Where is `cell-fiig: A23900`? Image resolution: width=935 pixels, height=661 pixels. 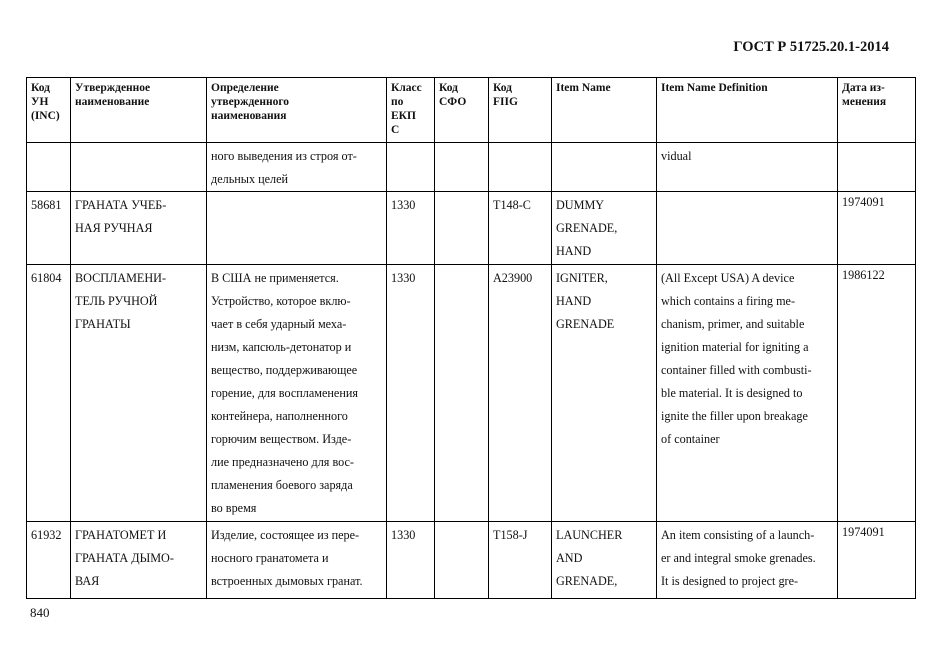 cell-fiig: A23900 is located at coordinates (520, 393).